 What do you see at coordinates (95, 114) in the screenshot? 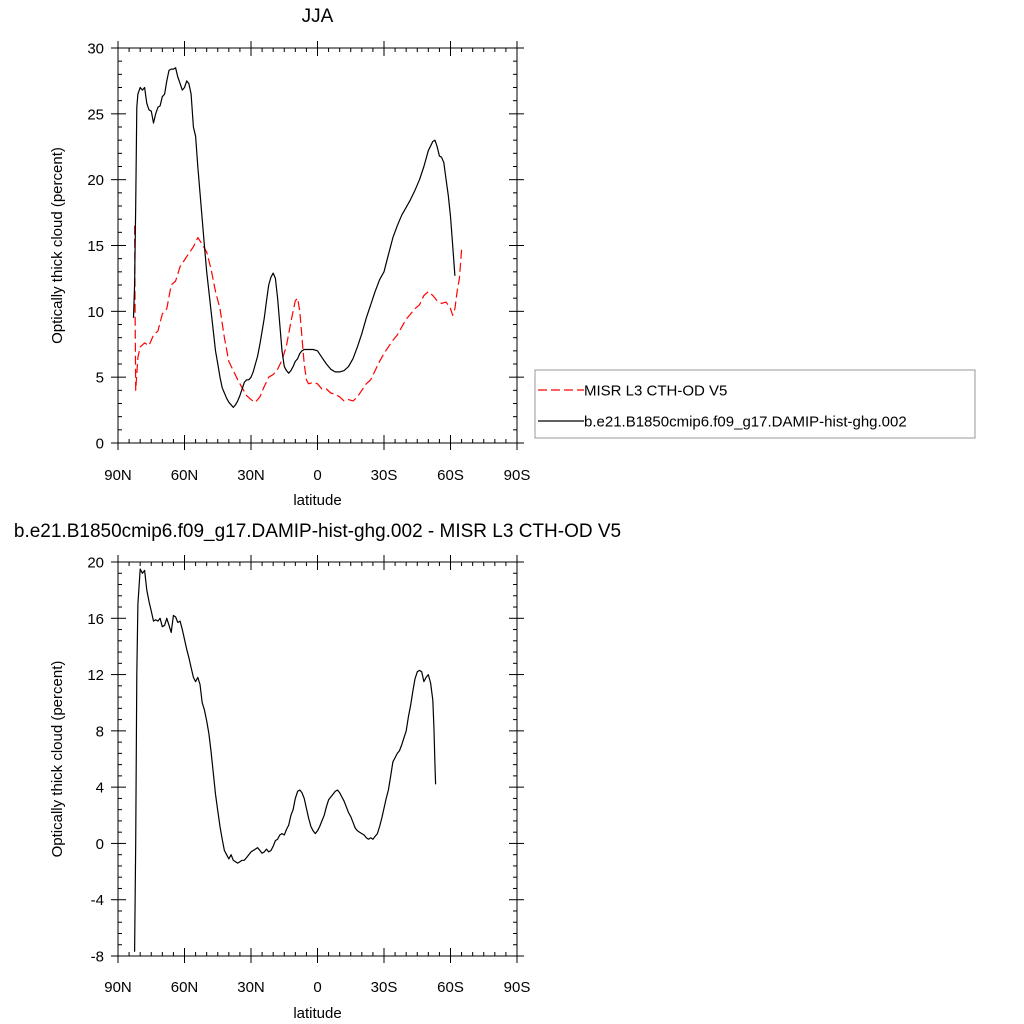
I see `y-tick-label: 25` at bounding box center [95, 114].